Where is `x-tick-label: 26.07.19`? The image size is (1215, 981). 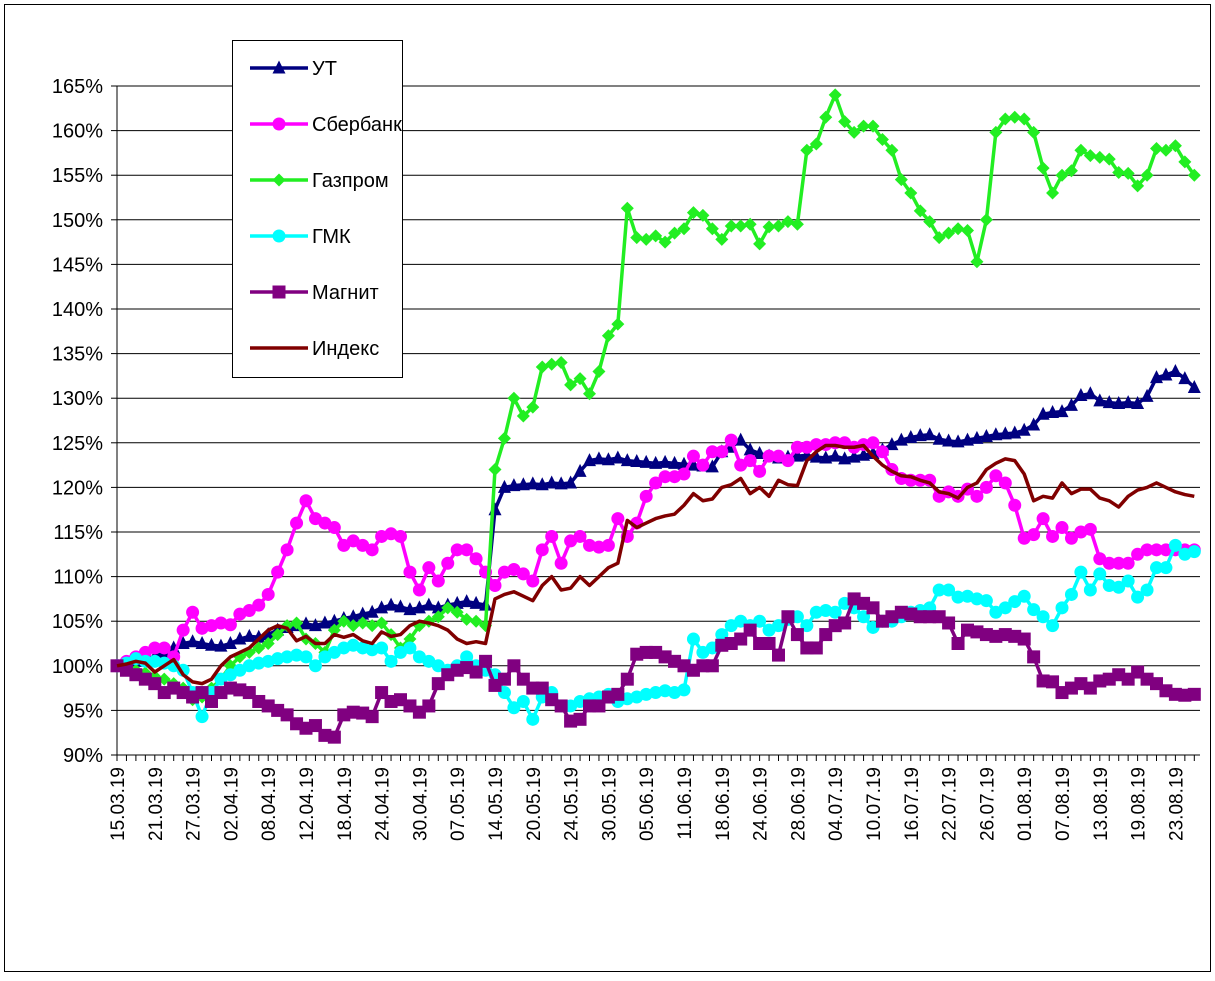 x-tick-label: 26.07.19 is located at coordinates (987, 804).